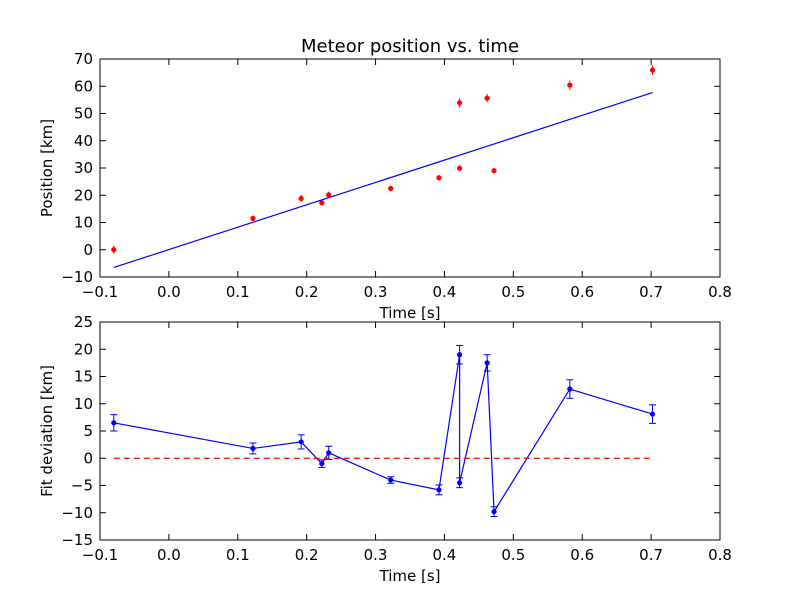 The width and height of the screenshot is (800, 600). Describe the element at coordinates (88, 458) in the screenshot. I see `deviation-ytick-label: 0` at that location.